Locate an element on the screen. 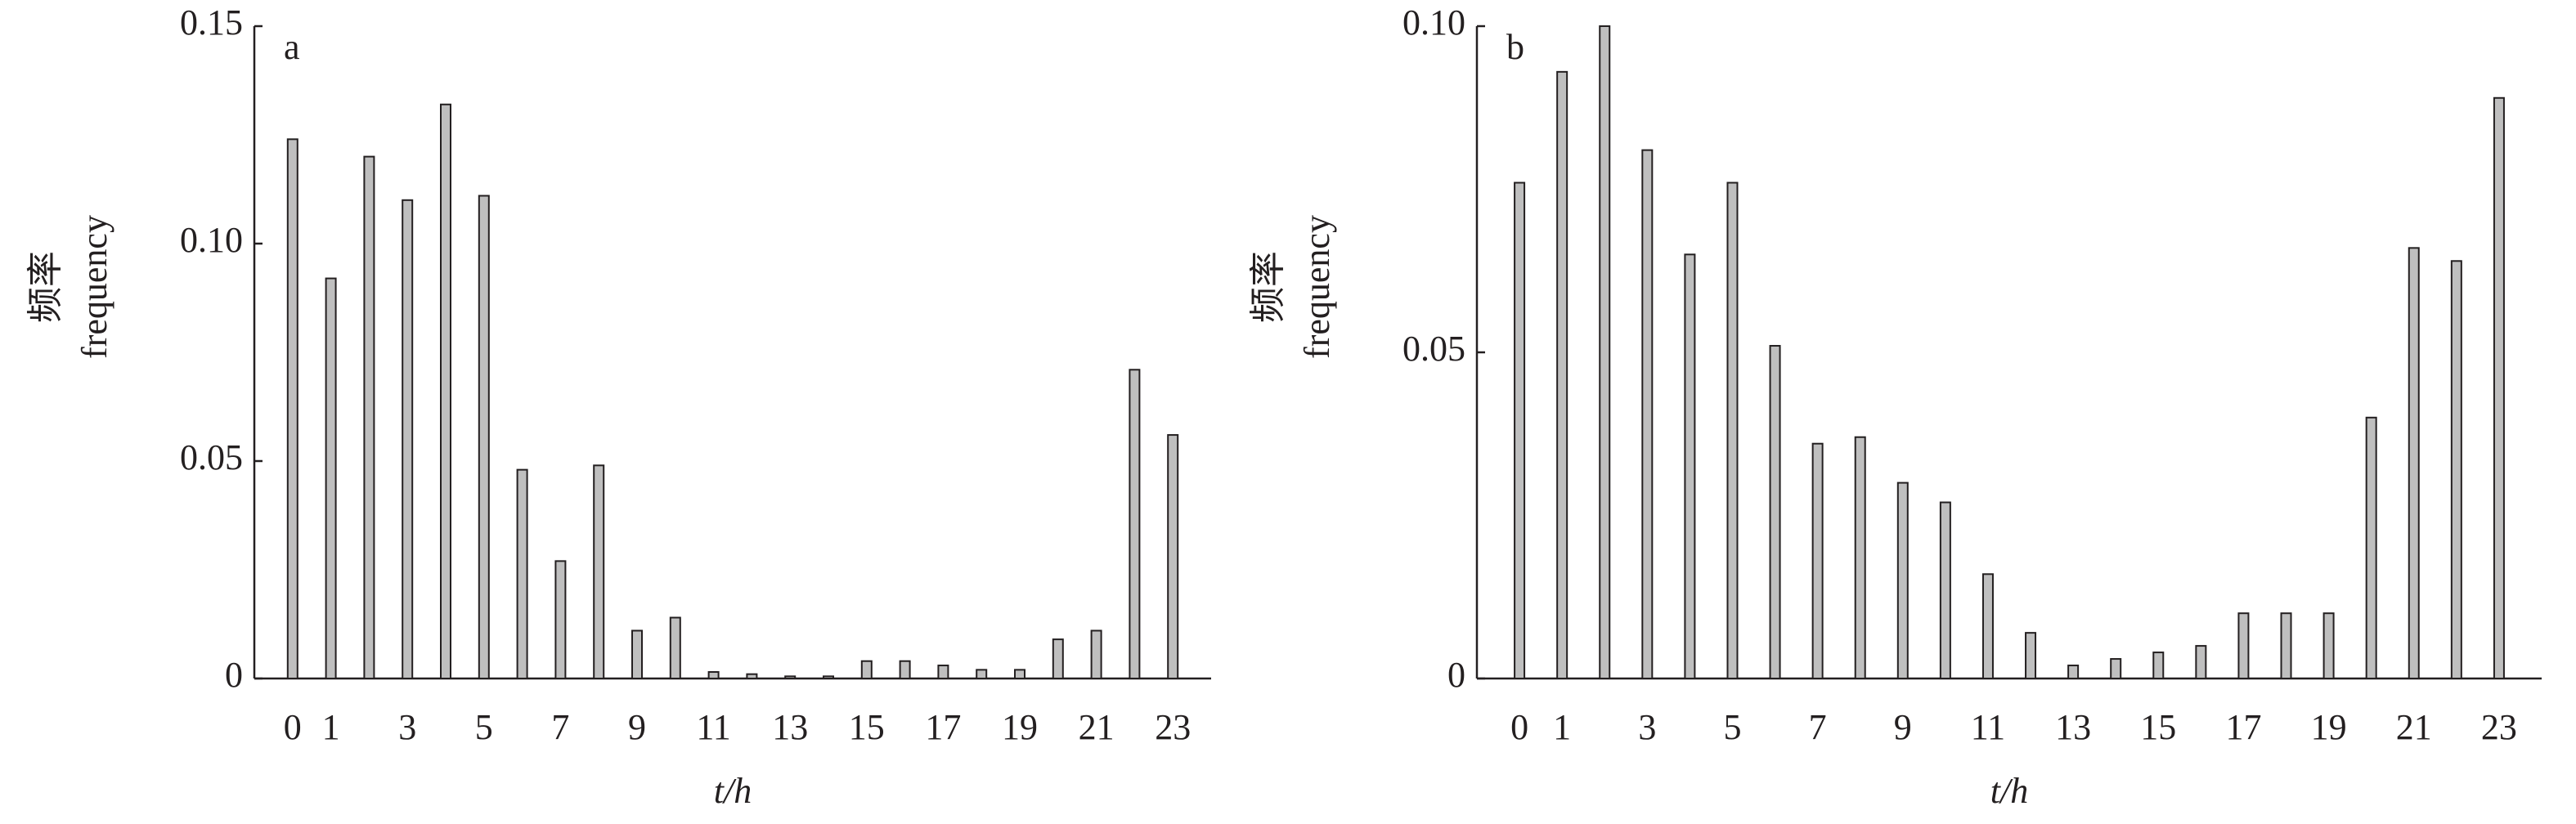 The width and height of the screenshot is (2576, 824). y-tick-label: 0.15 is located at coordinates (212, 22).